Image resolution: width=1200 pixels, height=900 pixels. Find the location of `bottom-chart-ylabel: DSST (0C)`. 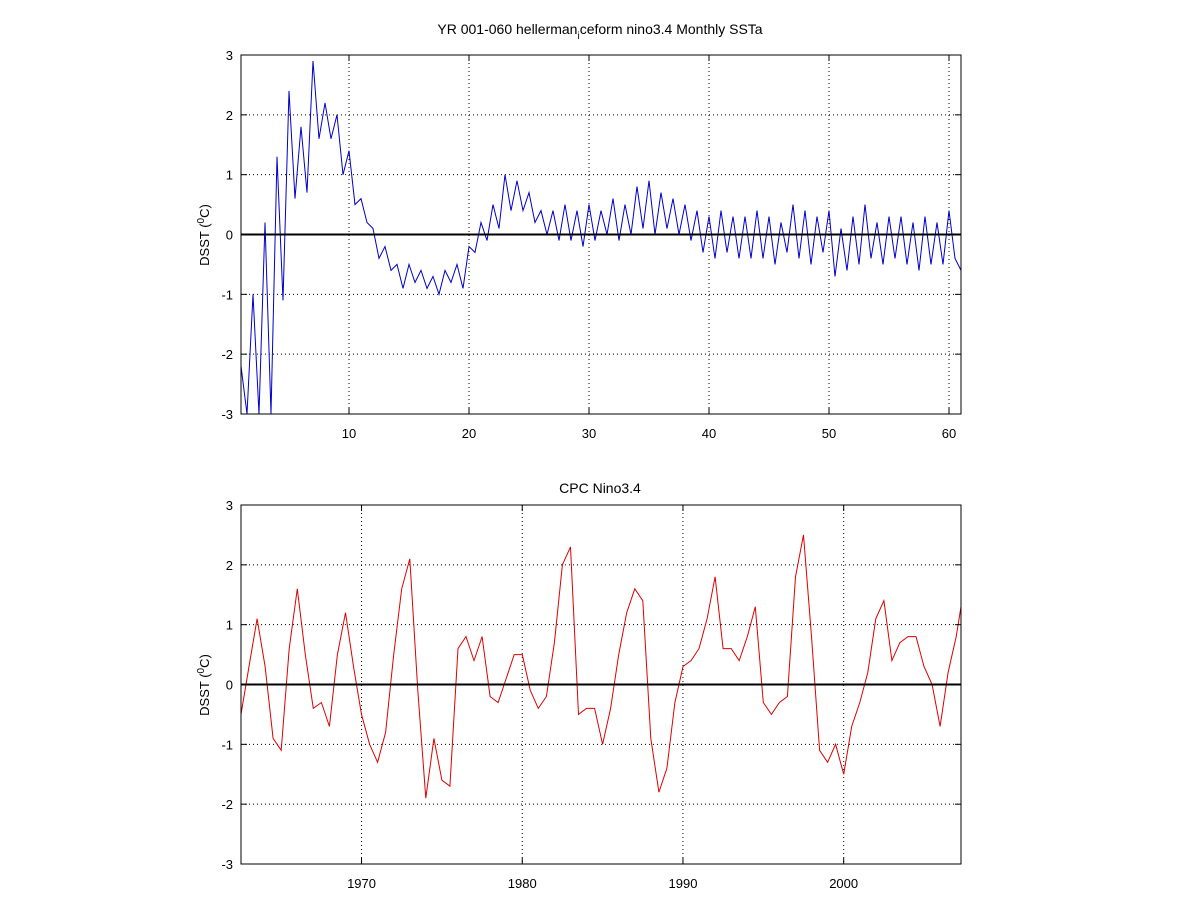

bottom-chart-ylabel: DSST (0C) is located at coordinates (204, 685).